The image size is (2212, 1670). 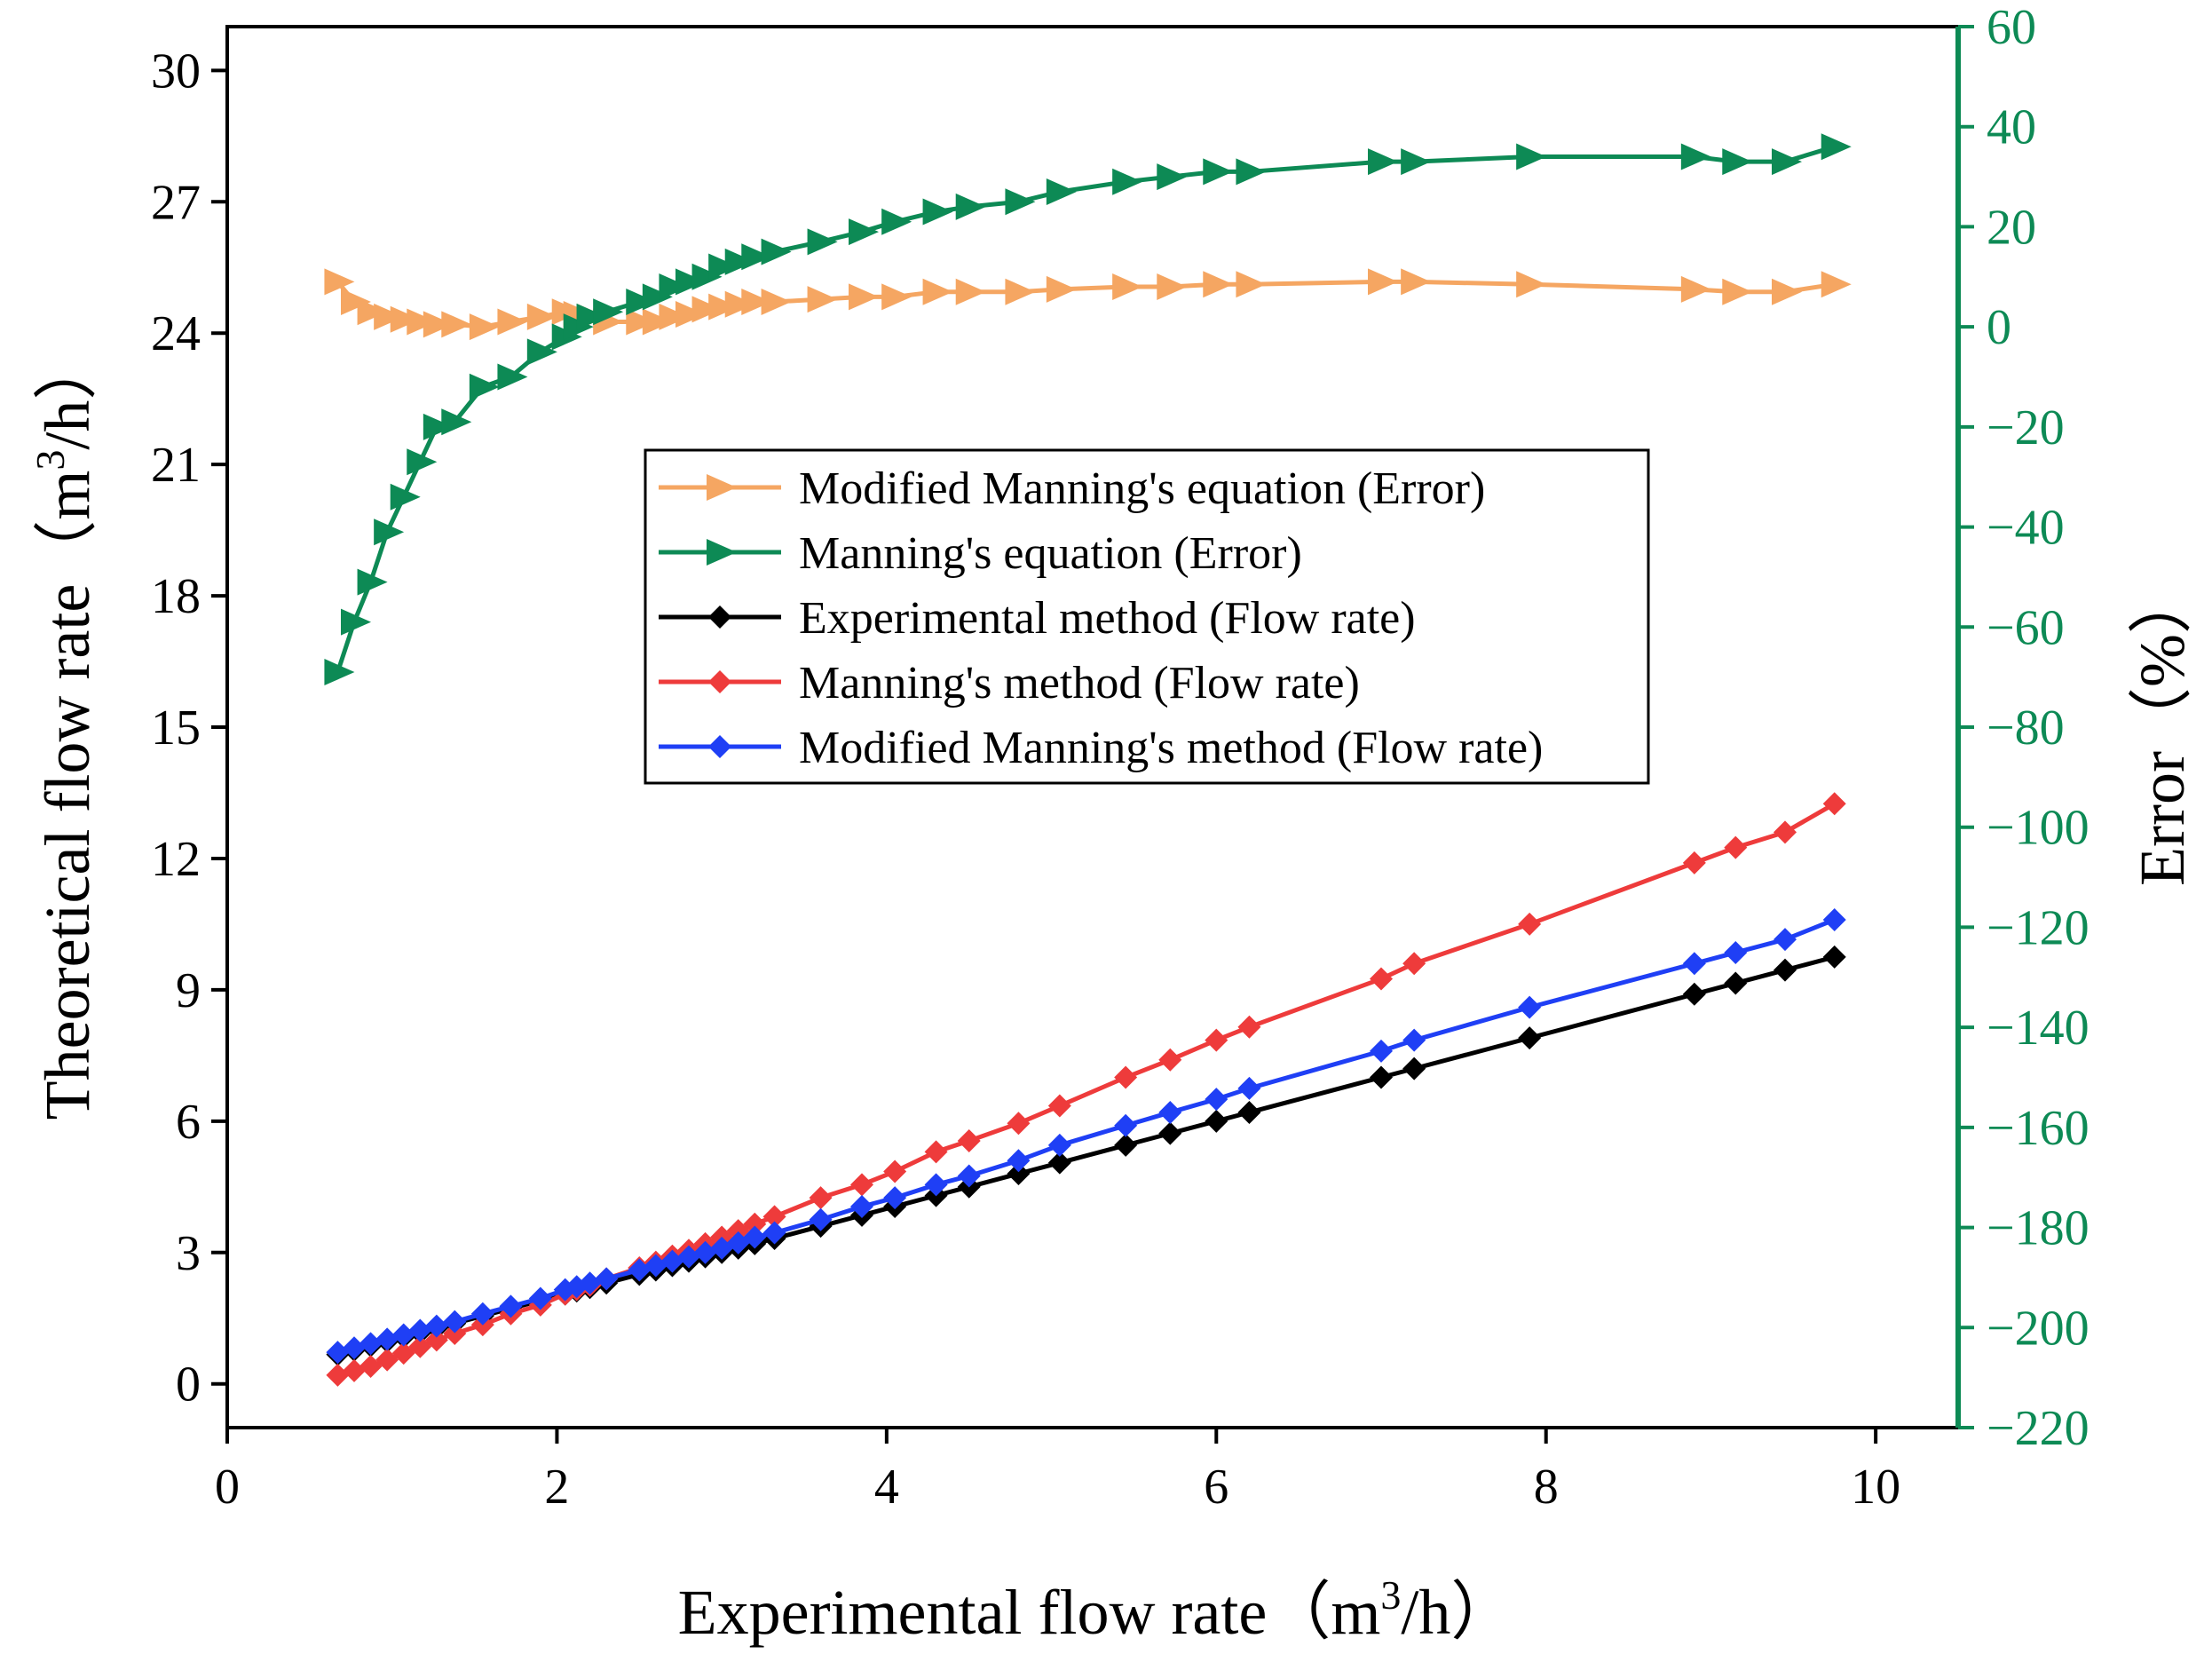 What do you see at coordinates (2038, 1328) in the screenshot?
I see `y-right-tick-label: −200` at bounding box center [2038, 1328].